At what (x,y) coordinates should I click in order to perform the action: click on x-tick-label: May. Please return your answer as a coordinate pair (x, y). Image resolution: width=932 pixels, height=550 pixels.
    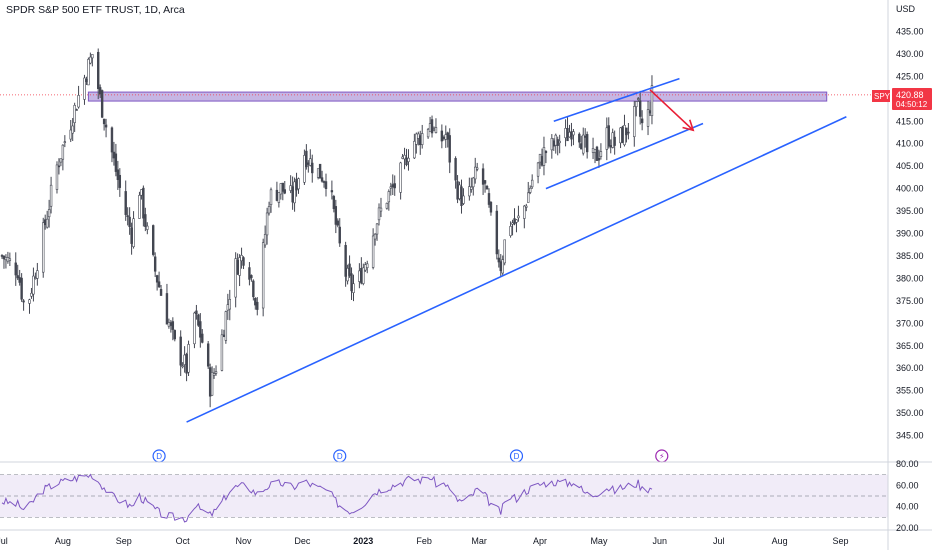
    Looking at the image, I should click on (599, 541).